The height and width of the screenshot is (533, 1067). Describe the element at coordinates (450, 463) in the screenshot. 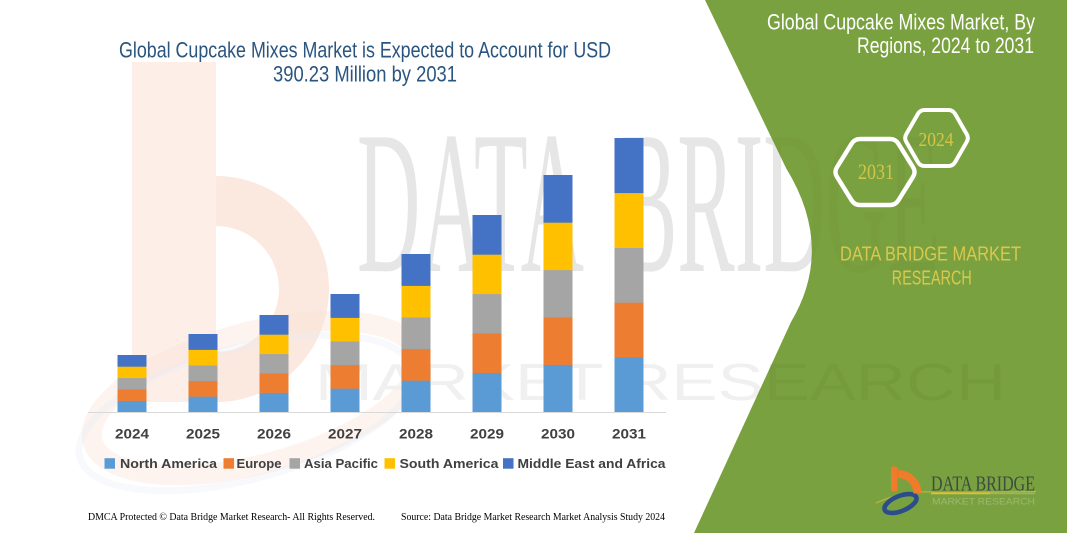

I see `svg-text: South America` at that location.